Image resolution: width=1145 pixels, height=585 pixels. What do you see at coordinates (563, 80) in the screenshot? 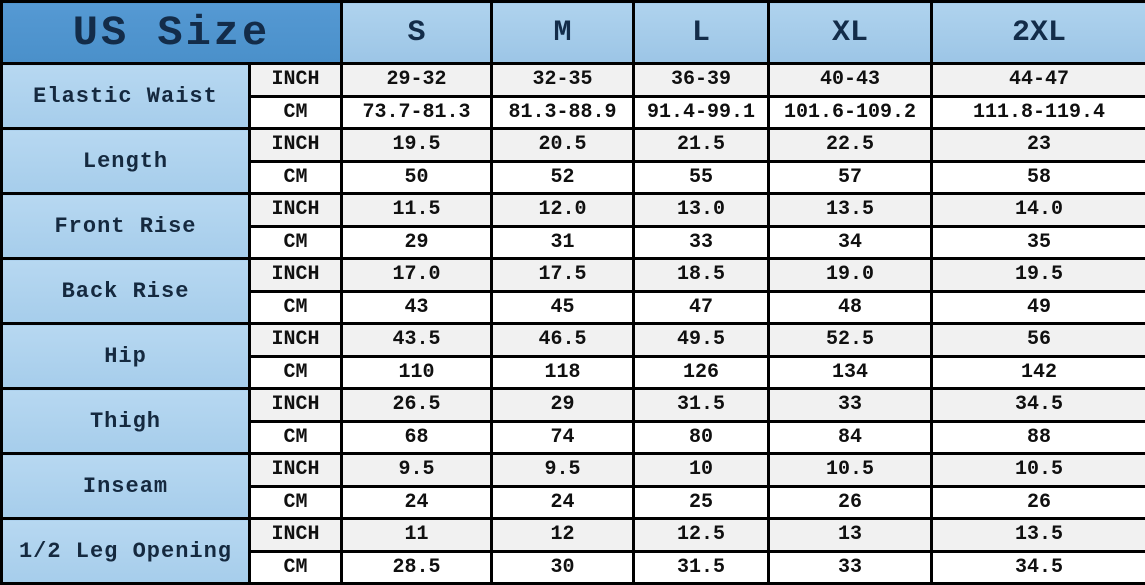
I see `measurement-value: 32-35` at bounding box center [563, 80].